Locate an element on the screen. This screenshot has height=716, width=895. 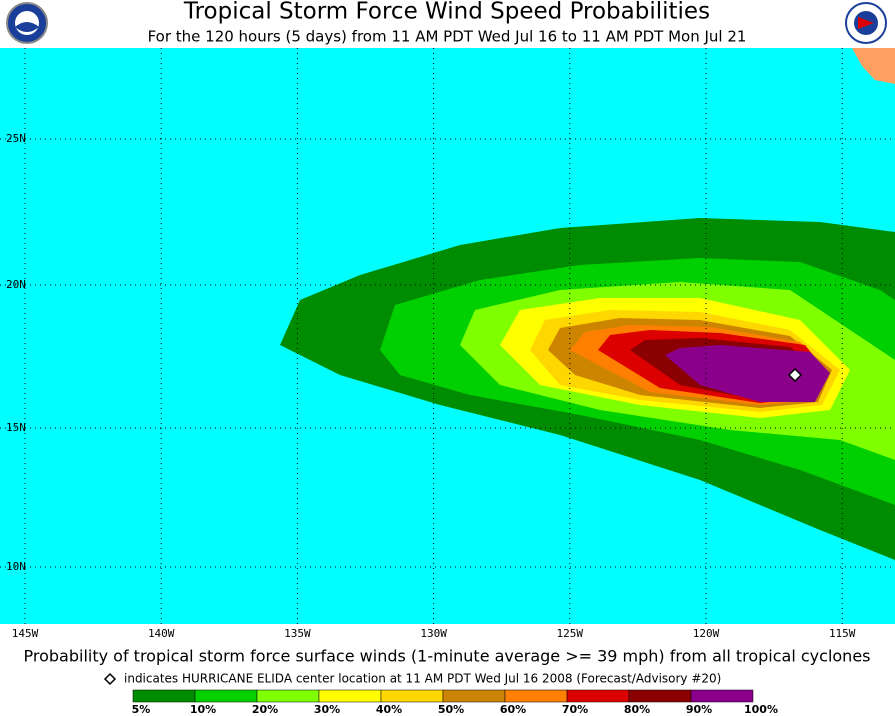
storm-center is located at coordinates (795, 375).